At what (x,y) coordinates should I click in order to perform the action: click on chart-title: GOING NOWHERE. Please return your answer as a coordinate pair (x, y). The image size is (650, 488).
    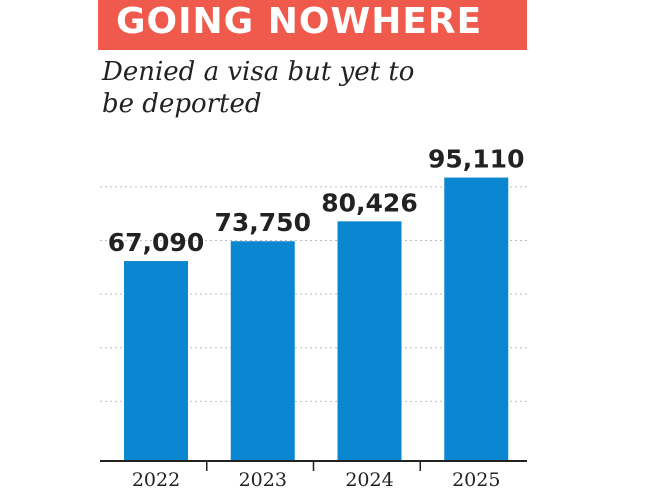
    Looking at the image, I should click on (299, 21).